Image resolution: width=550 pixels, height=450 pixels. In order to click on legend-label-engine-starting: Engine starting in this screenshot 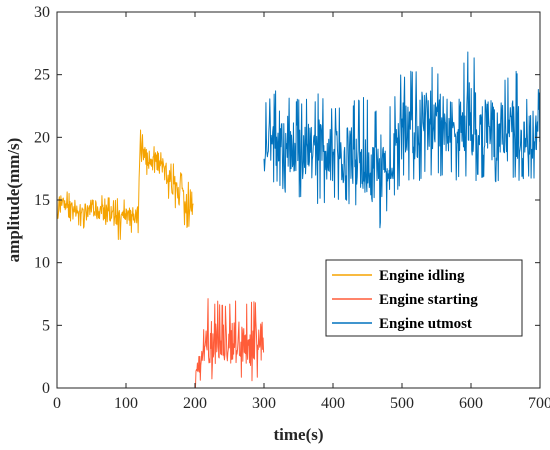, I will do `click(428, 300)`.